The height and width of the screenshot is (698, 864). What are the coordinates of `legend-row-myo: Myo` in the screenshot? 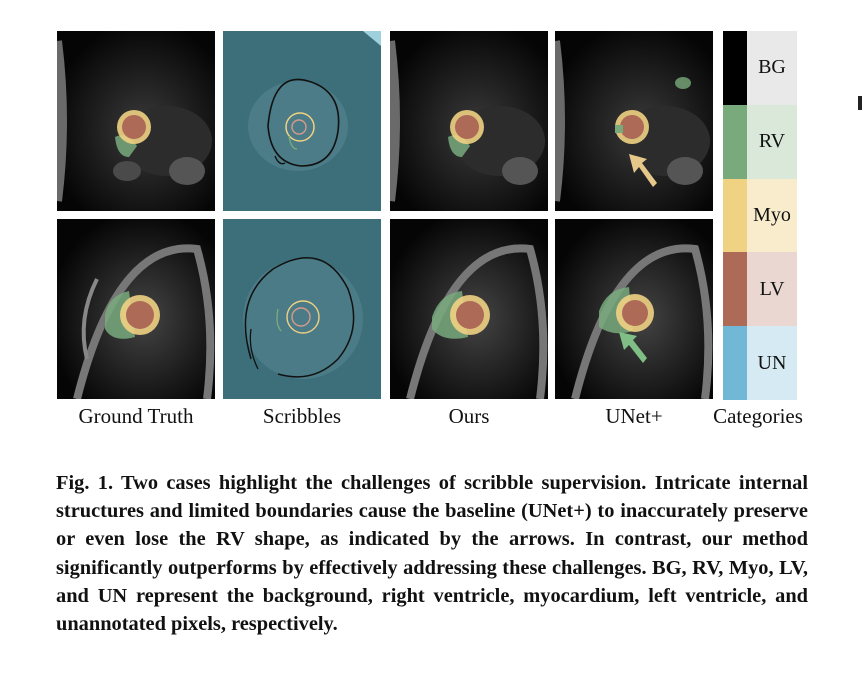 It's located at (760, 215).